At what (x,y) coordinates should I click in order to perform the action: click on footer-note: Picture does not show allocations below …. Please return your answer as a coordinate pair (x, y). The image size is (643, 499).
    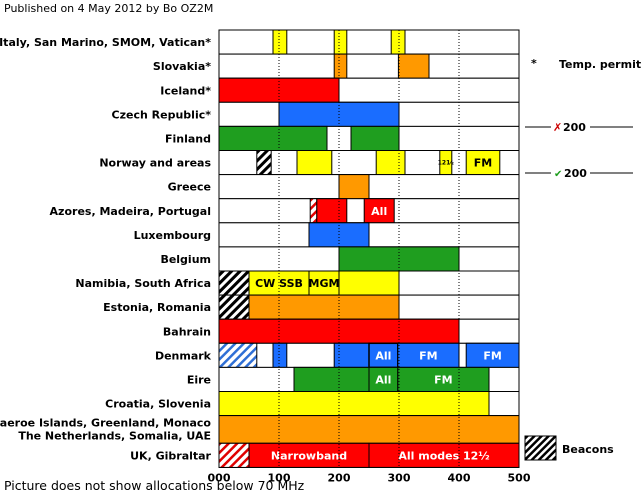
    Looking at the image, I should click on (154, 485).